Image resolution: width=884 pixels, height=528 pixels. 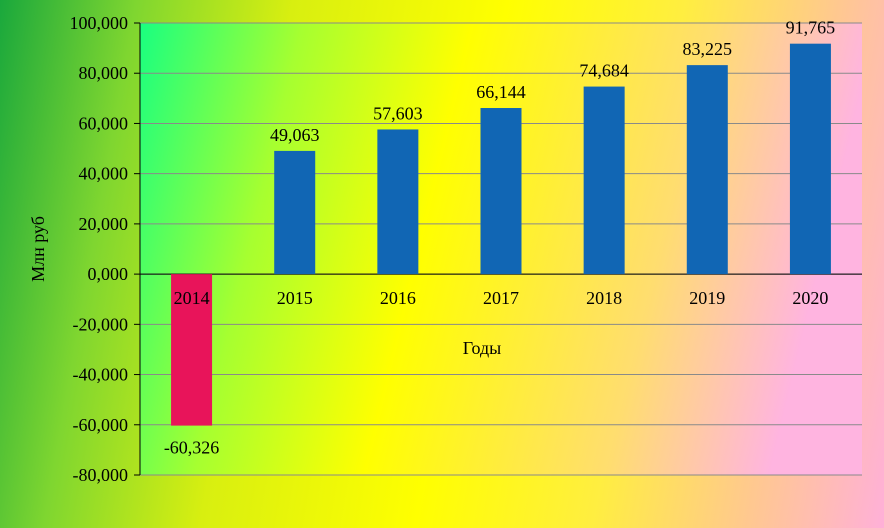 I want to click on x-tick-label: 2018, so click(x=604, y=298).